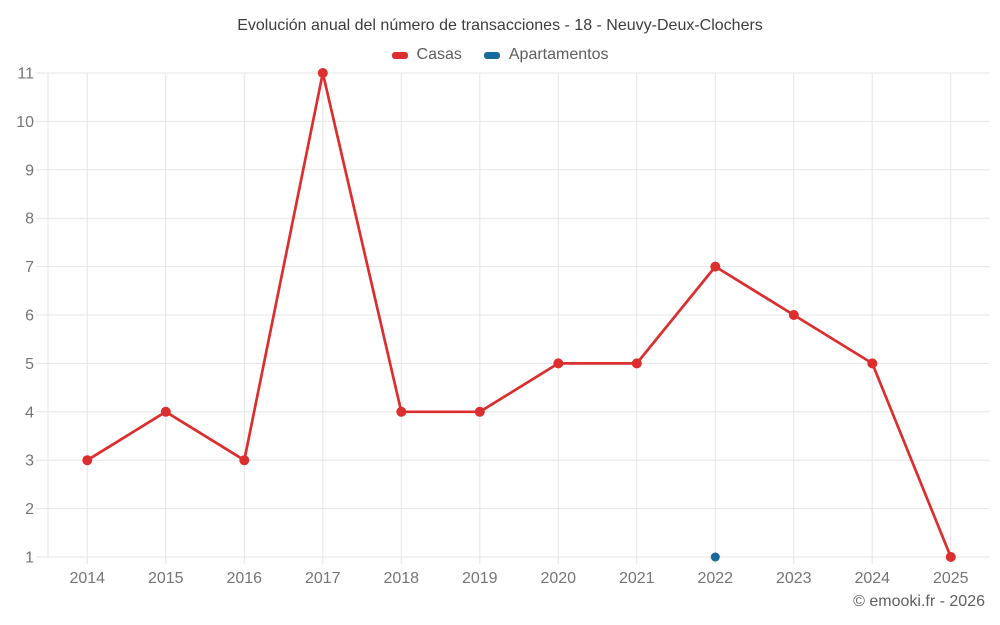 This screenshot has height=625, width=1000. I want to click on data-point-casas-2015, so click(165, 411).